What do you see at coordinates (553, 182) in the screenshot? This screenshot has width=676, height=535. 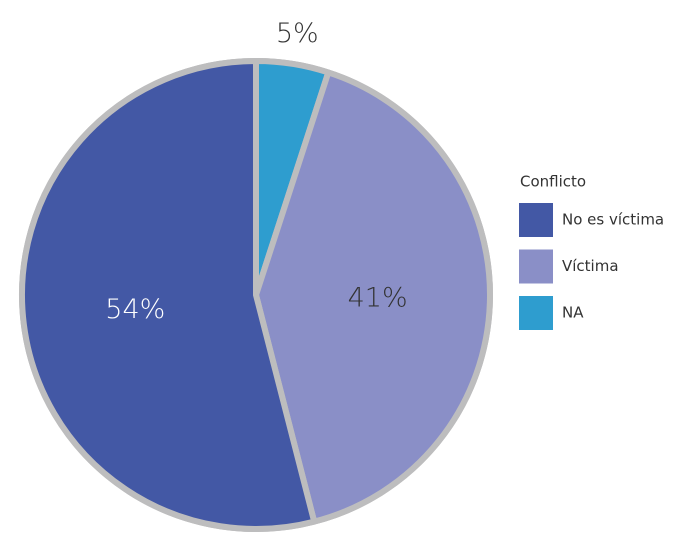 I see `legend-title: Conflicto` at bounding box center [553, 182].